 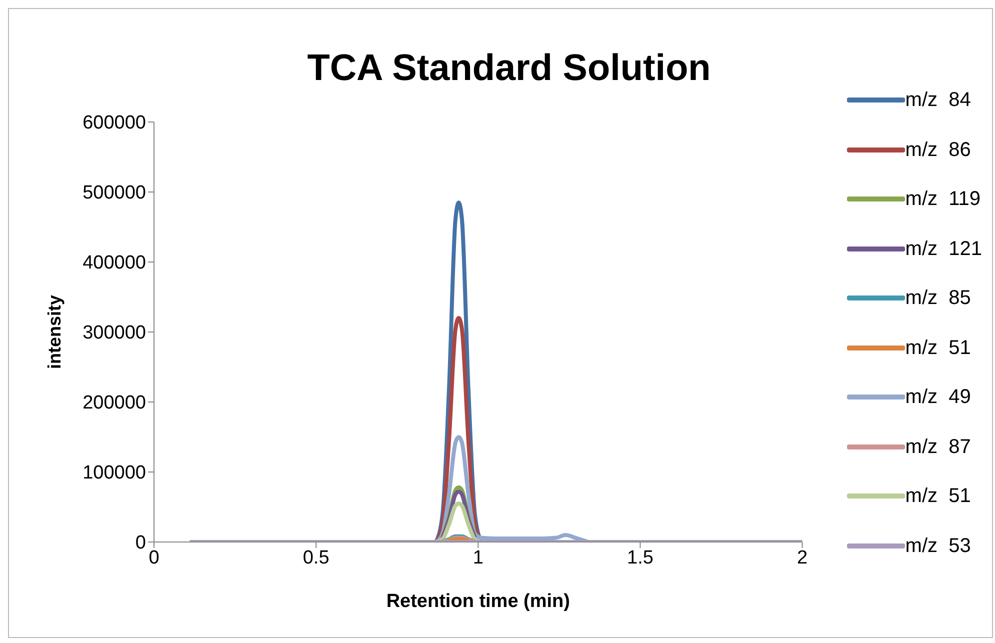 I want to click on y-axis-title: intensity, so click(x=54, y=332).